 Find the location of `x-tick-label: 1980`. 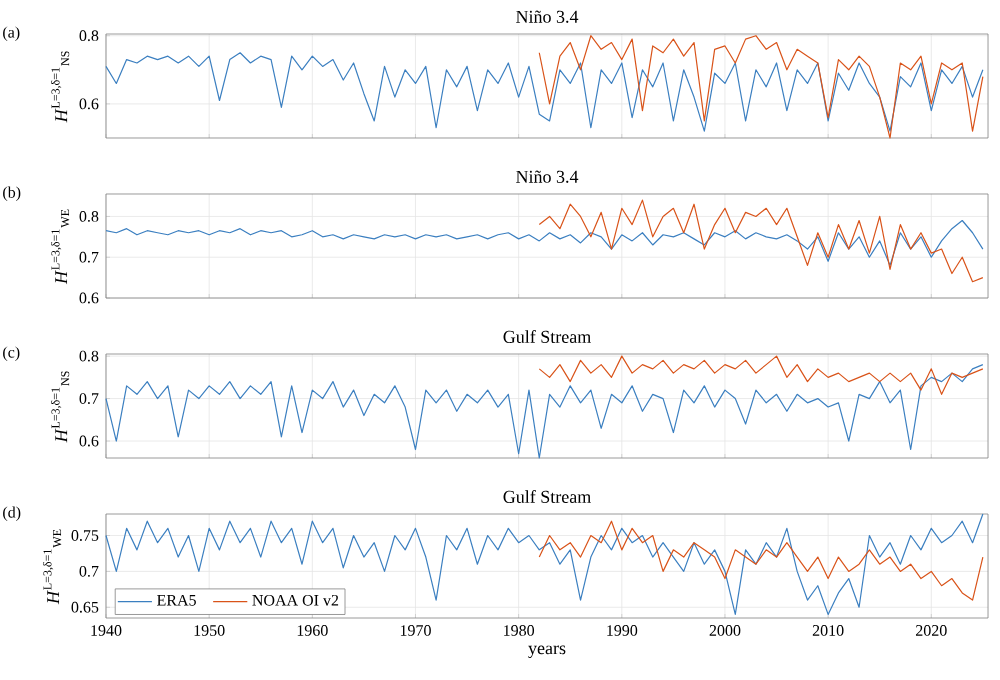

x-tick-label: 1980 is located at coordinates (519, 630).